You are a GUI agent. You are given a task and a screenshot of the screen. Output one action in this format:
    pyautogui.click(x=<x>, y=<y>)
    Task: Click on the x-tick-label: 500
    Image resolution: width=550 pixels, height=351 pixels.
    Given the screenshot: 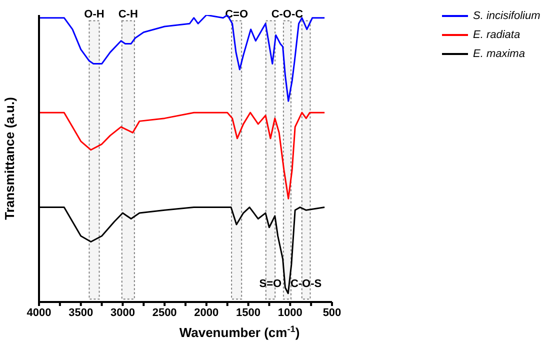 What is the action you would take?
    pyautogui.click(x=332, y=312)
    